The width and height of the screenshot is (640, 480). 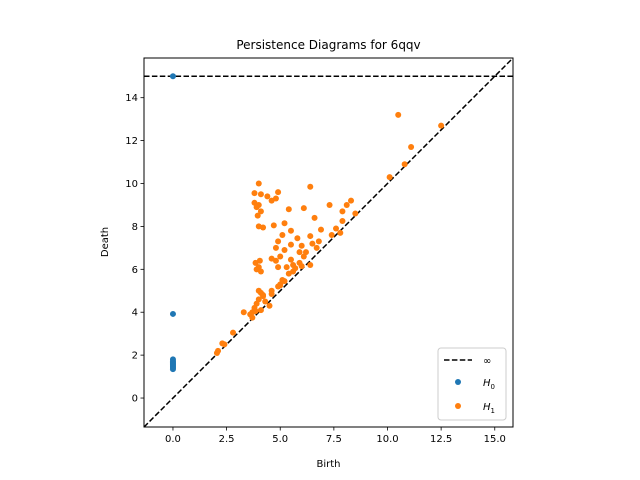 I want to click on x-tick-label: 15.0, so click(x=495, y=439).